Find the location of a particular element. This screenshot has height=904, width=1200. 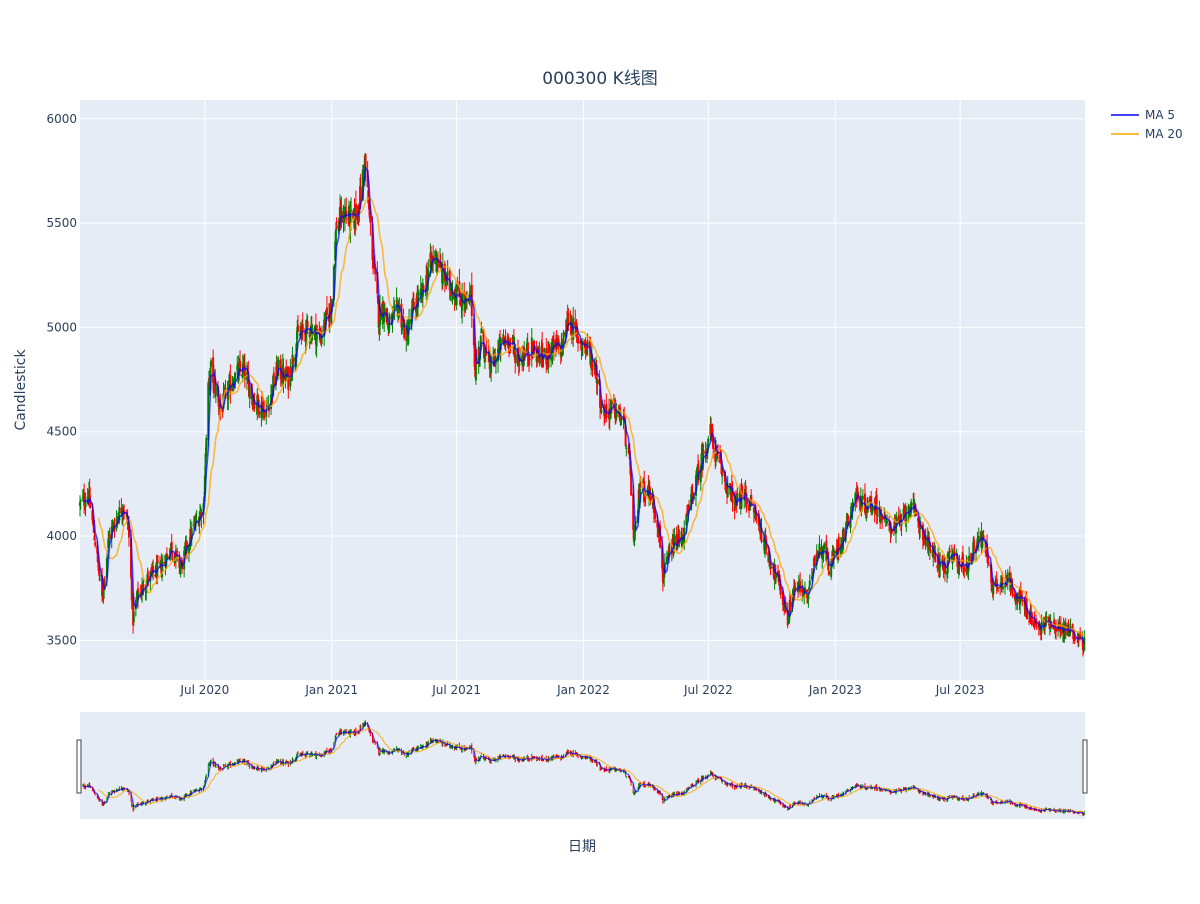

y-tick-label: 6000 is located at coordinates (61, 119).